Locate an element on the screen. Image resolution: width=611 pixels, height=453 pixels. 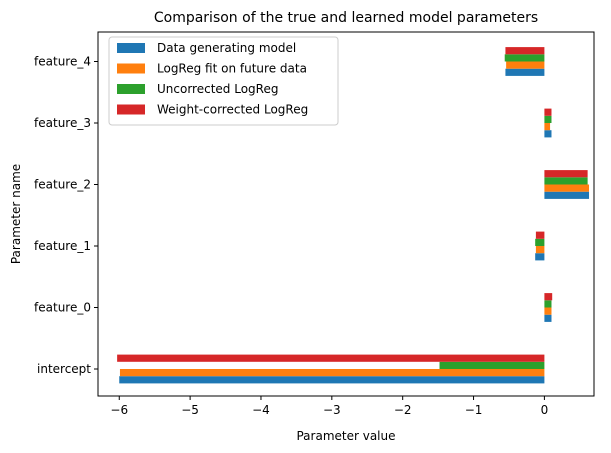
y-tick-label: feature_3 is located at coordinates (62, 123).